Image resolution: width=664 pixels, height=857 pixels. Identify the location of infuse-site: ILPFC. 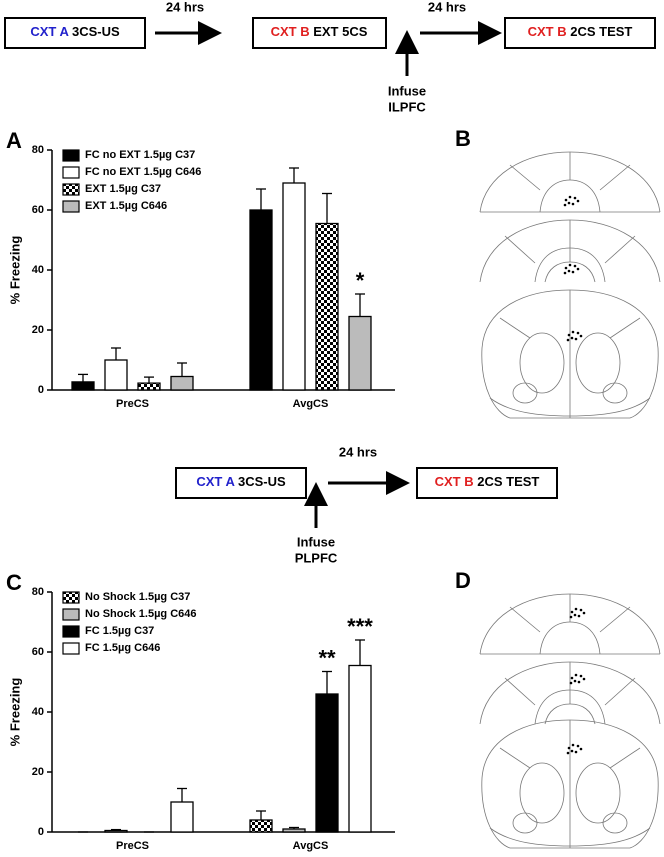
(407, 106).